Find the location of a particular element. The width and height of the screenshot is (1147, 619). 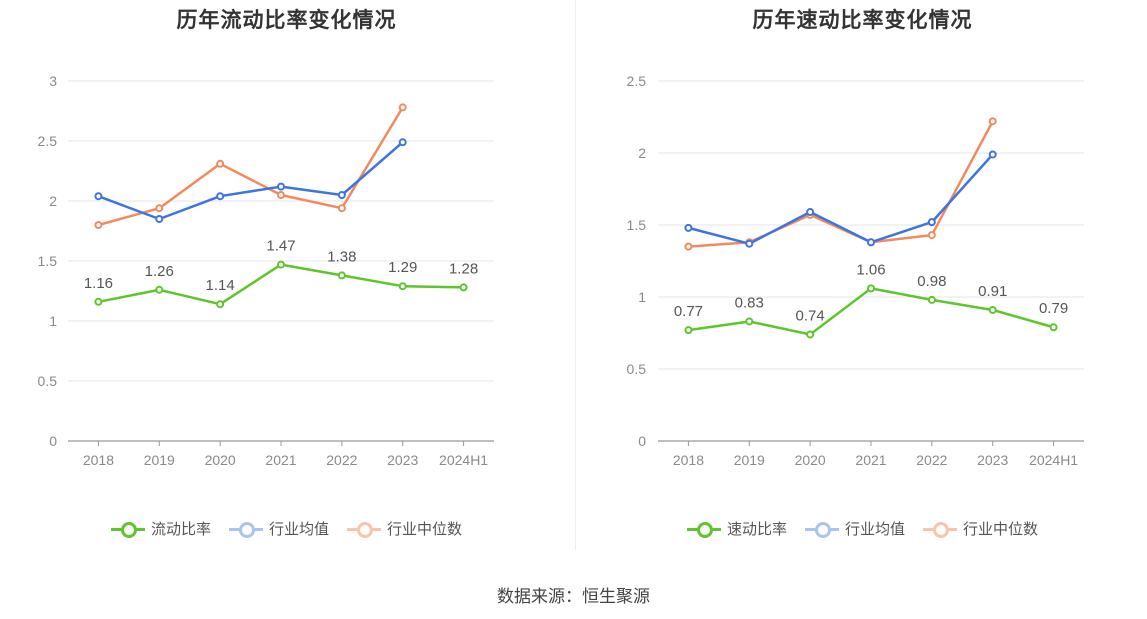

y-tick-label: 3 is located at coordinates (53, 81).